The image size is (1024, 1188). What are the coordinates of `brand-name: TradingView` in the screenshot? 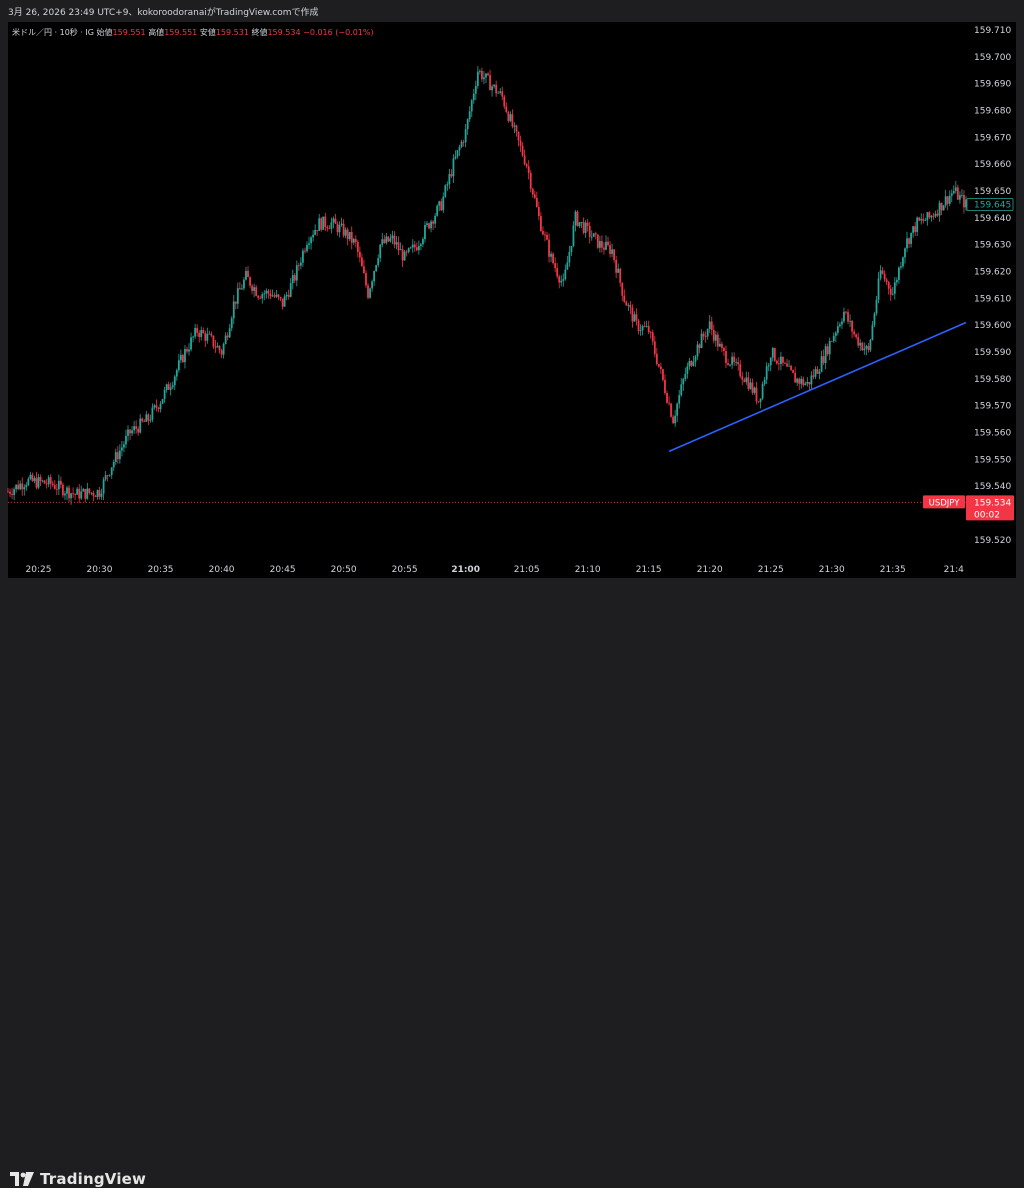 It's located at (93, 1179).